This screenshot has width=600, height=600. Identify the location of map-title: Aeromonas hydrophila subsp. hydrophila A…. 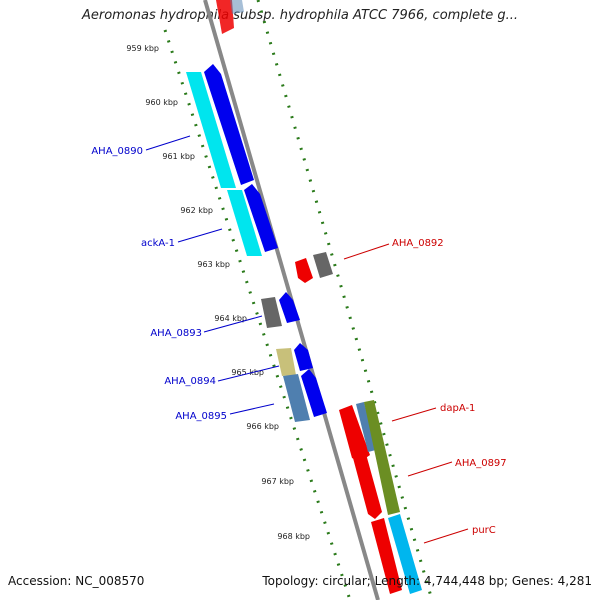
(300, 15).